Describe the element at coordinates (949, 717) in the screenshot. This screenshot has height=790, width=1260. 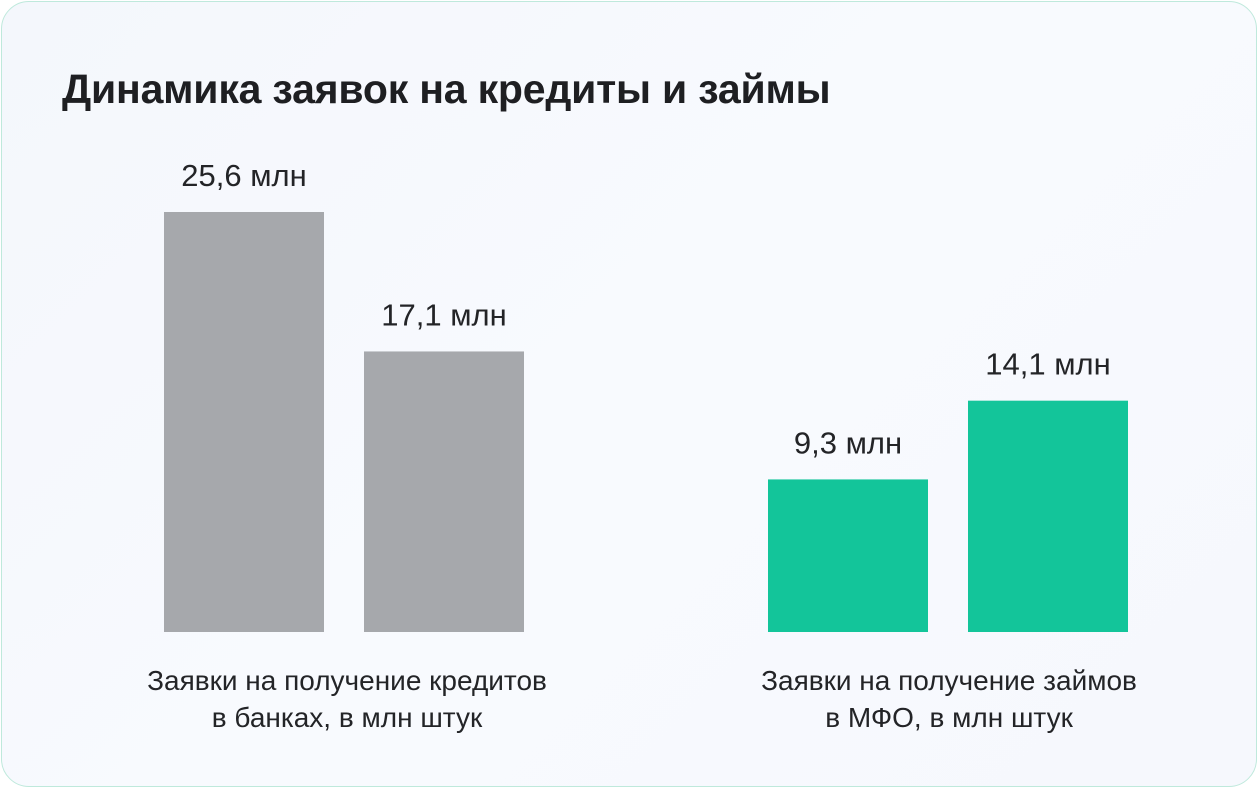
I see `group-label-mfo-line-2: в МФО, в млн штук` at that location.